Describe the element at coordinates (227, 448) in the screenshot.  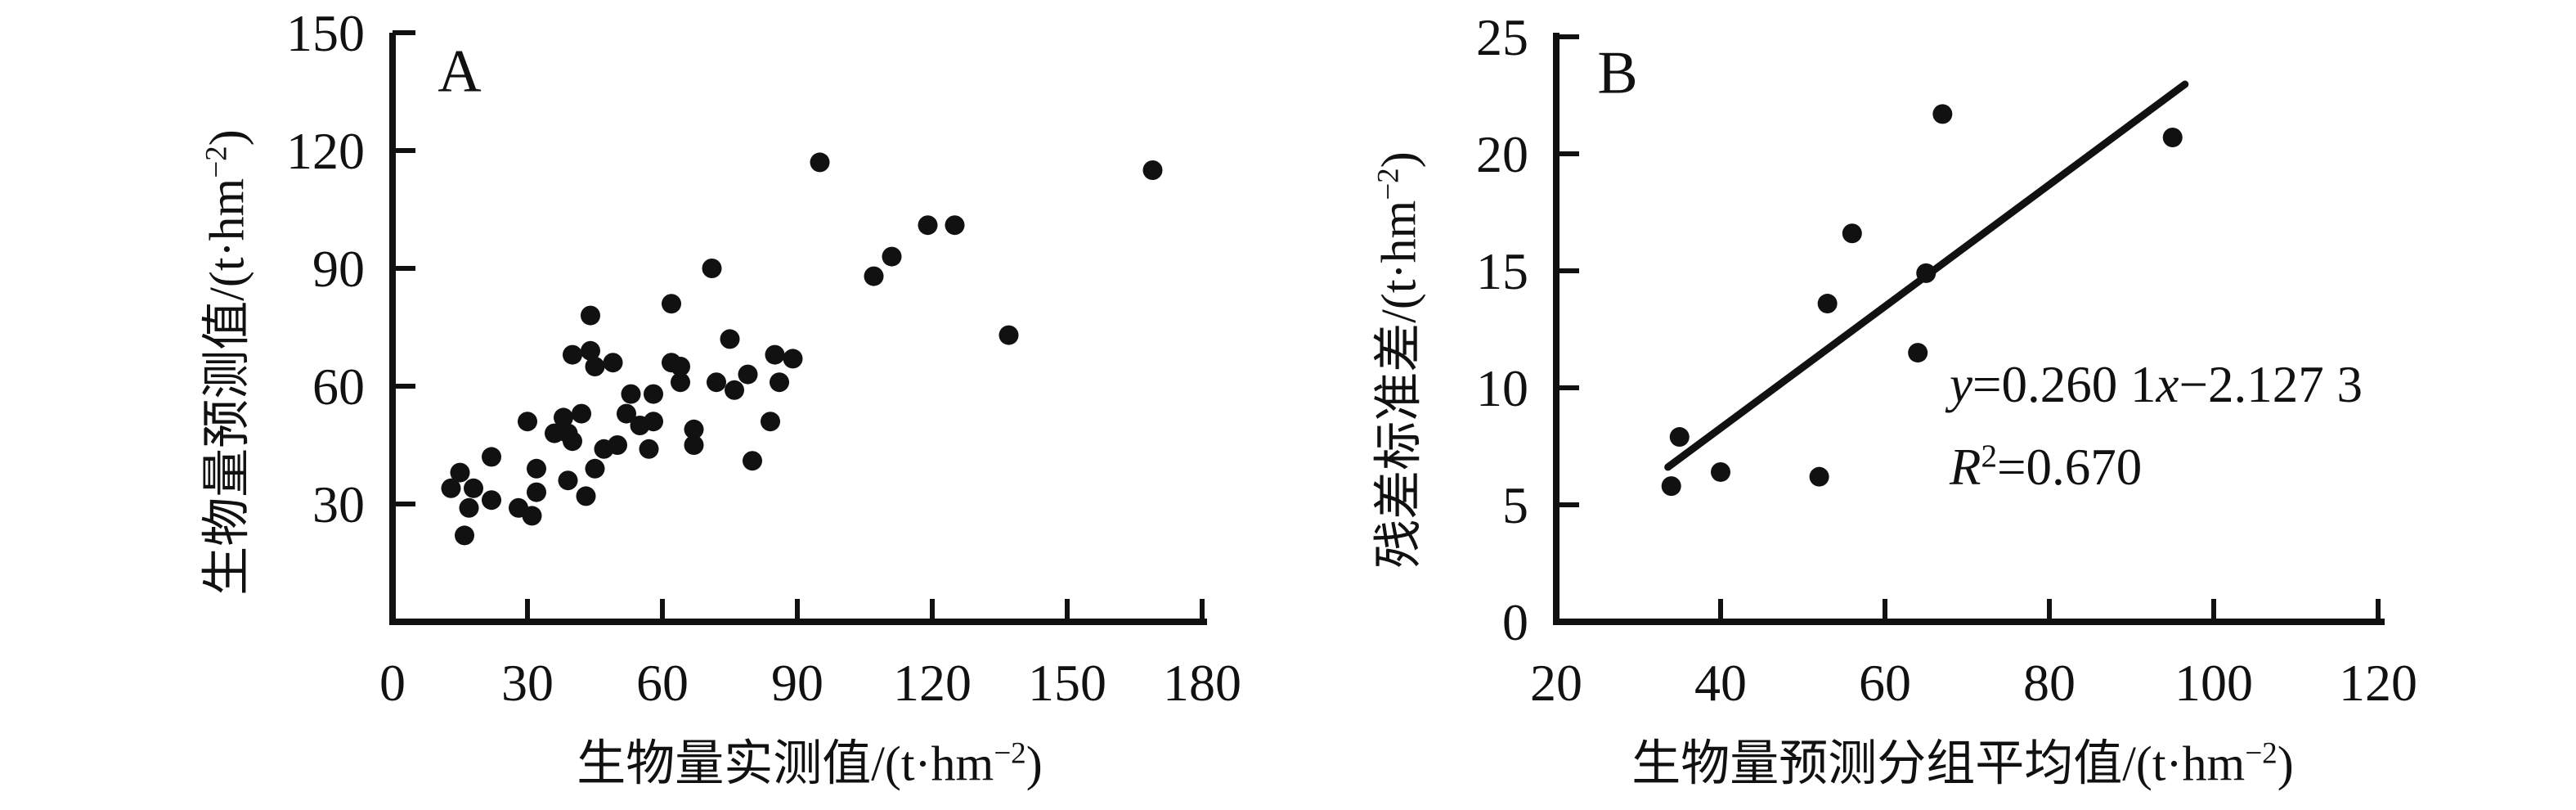
I see `panel-a-y-axis-label-text: 生物量预测值` at that location.